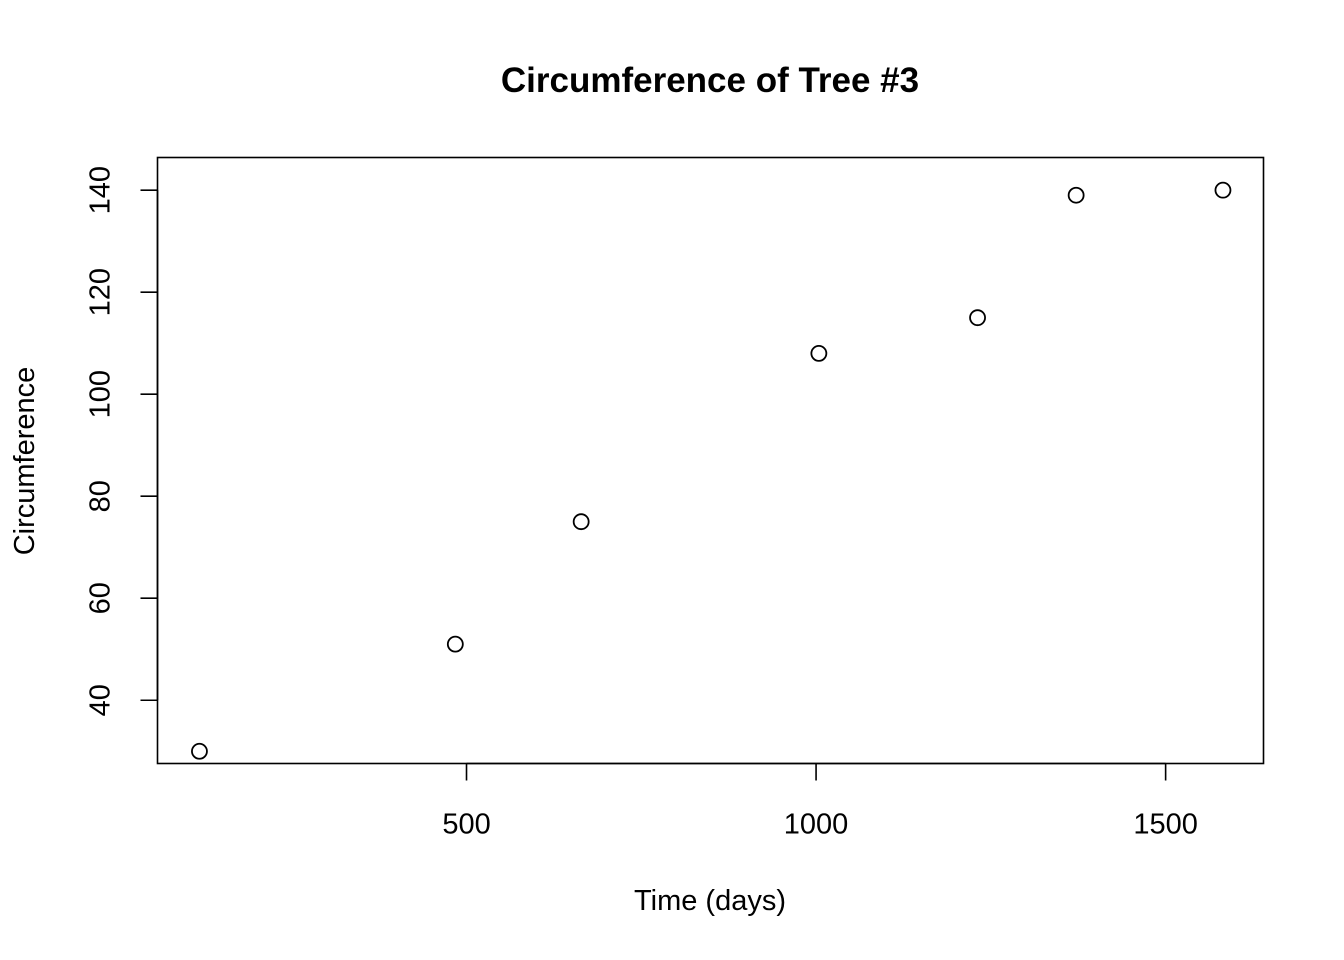 This screenshot has height=960, width=1344. I want to click on x-axis: 500 1000 1500, so click(820, 801).